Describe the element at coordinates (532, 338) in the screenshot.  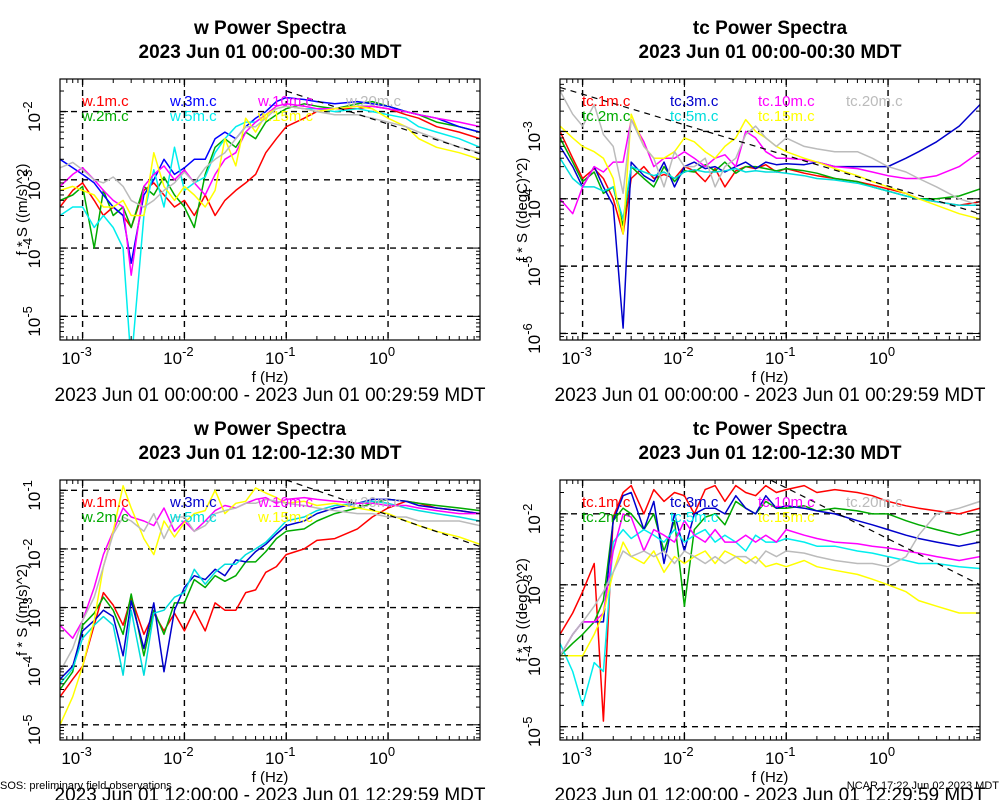
I see `y-tick-label: 10-6` at that location.